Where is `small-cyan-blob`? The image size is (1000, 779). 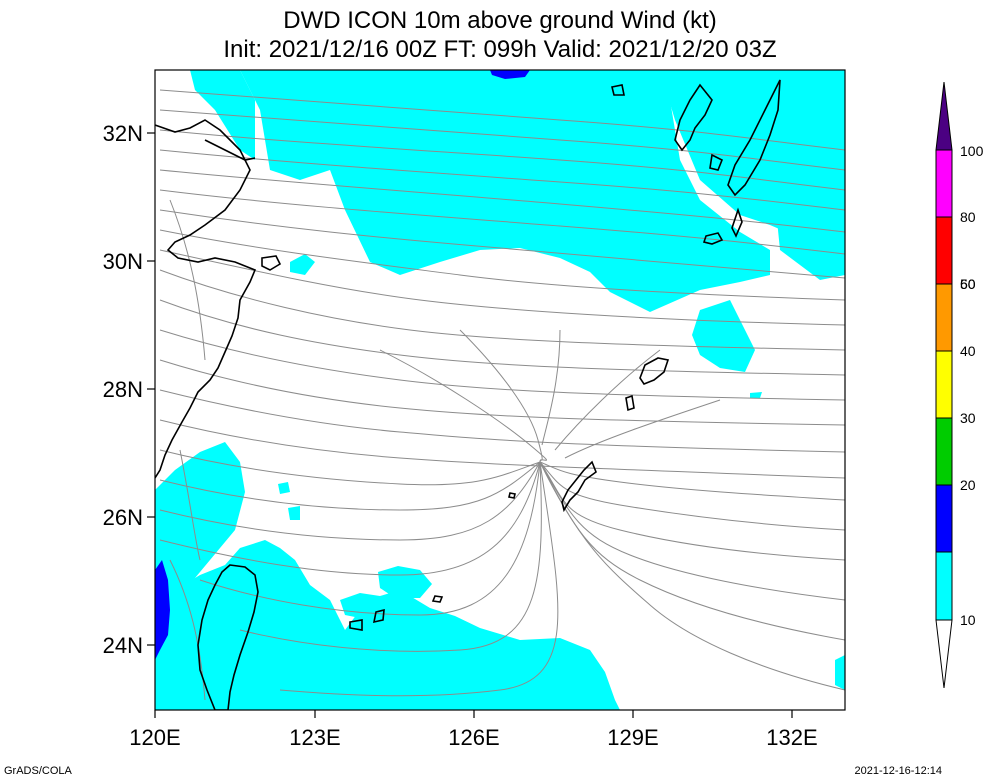 small-cyan-blob is located at coordinates (302, 264).